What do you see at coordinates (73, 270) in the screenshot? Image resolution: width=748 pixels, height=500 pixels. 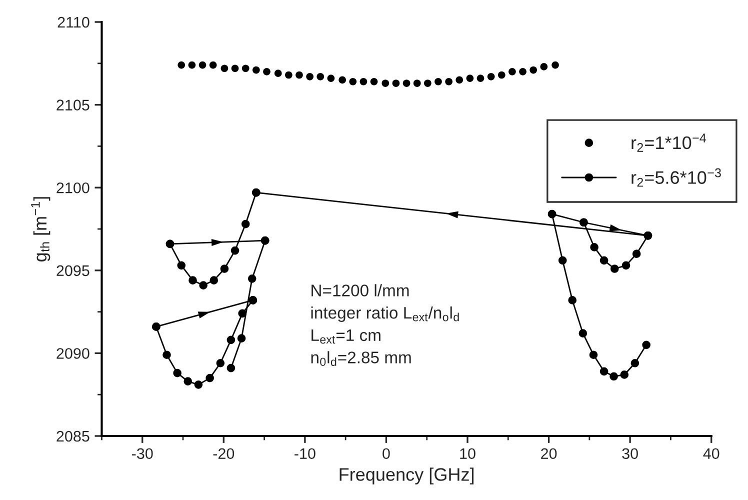 I see `y-tick-label: 2095` at bounding box center [73, 270].